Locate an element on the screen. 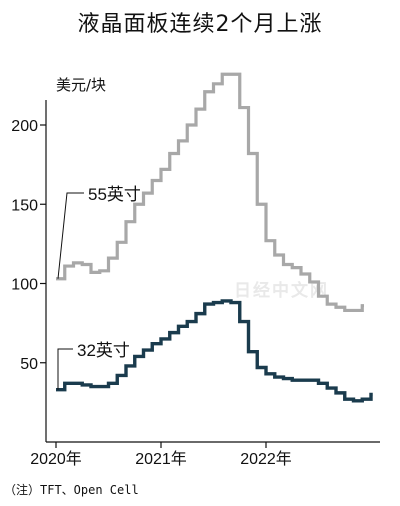 This screenshot has width=400, height=506. x-tick-label-24: 2022年 is located at coordinates (266, 459).